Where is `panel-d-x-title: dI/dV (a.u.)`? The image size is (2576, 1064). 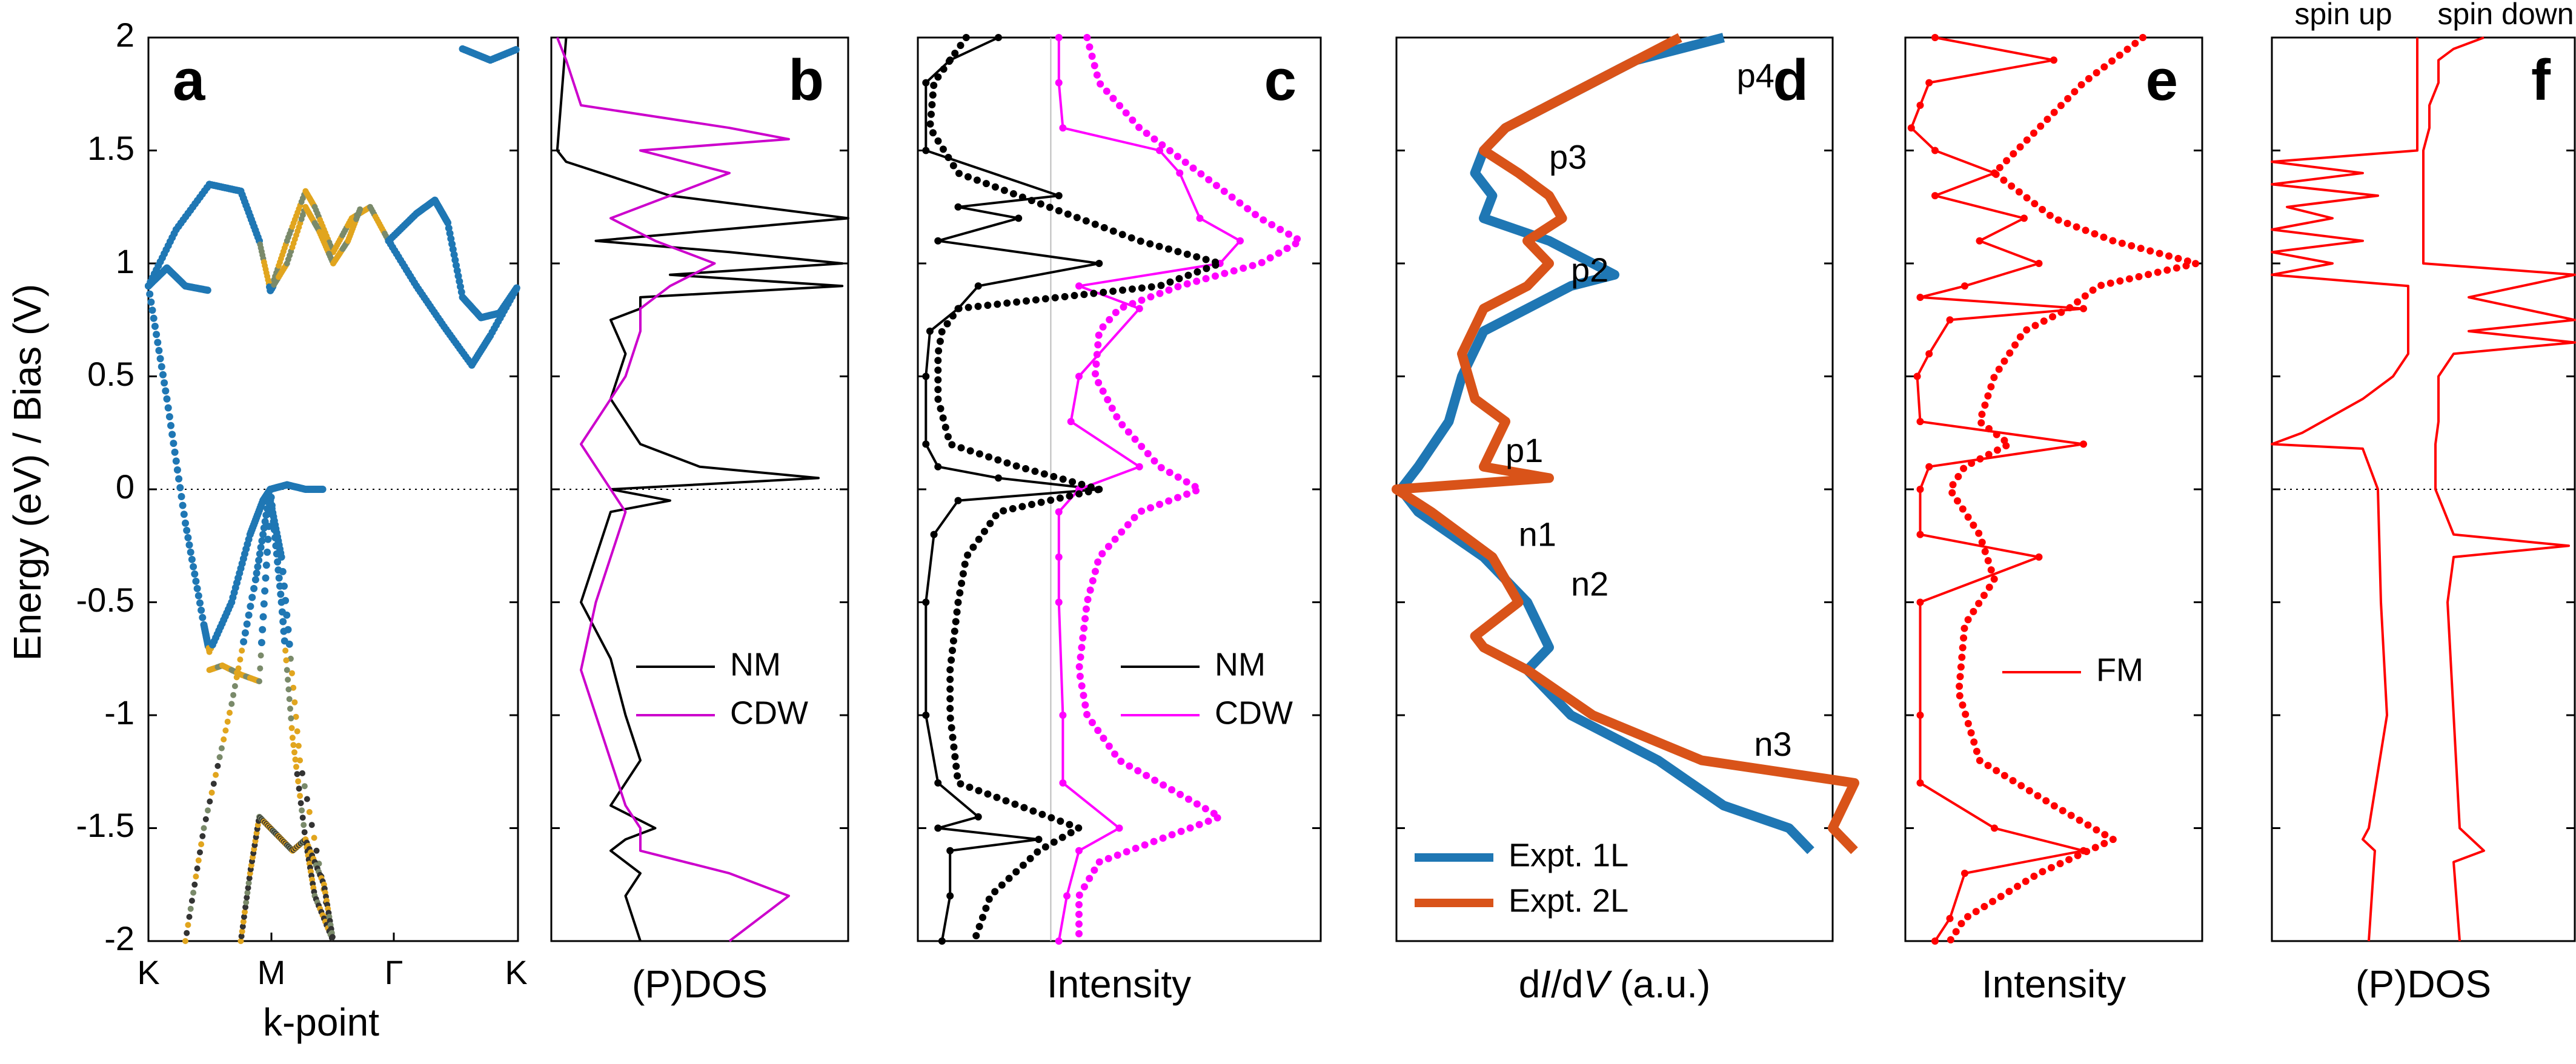
panel-d-x-title: dI/dV (a.u.) is located at coordinates (1615, 984).